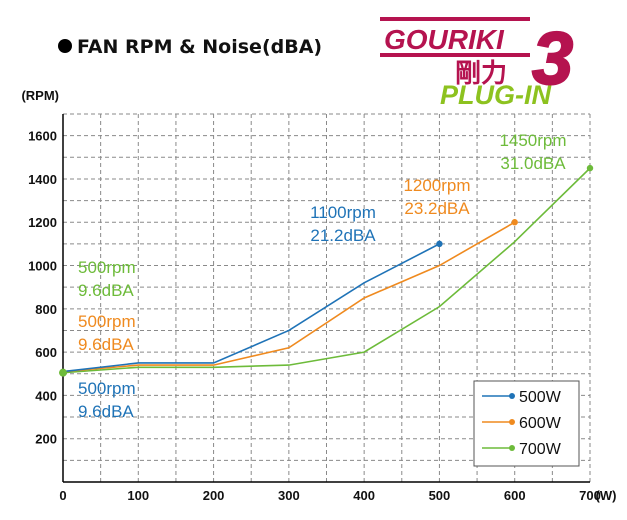 This screenshot has width=627, height=520. I want to click on title-bullet-icon, so click(65, 46).